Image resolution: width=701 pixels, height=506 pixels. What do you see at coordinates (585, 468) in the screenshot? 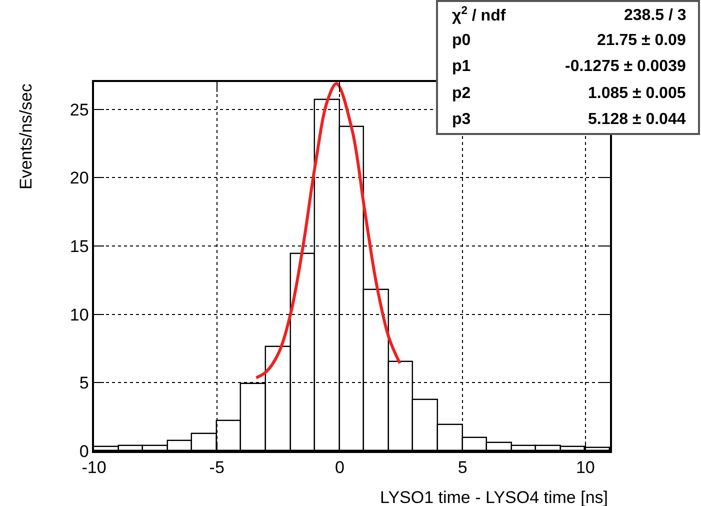
I see `x-tick-label: 10` at bounding box center [585, 468].